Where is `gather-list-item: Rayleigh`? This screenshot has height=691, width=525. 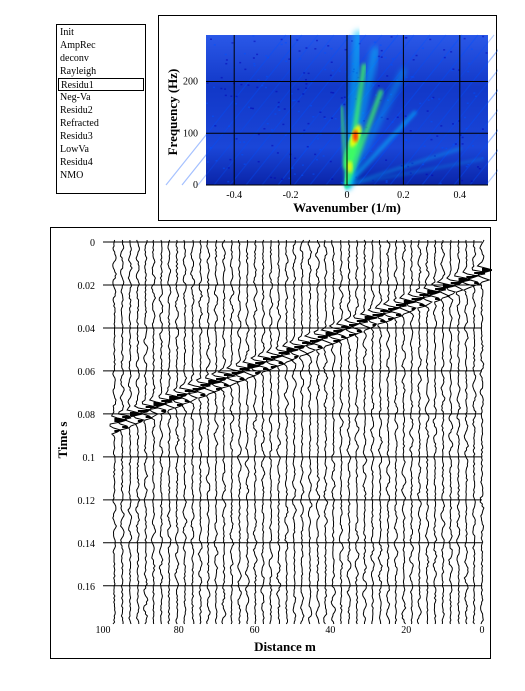 gather-list-item: Rayleigh is located at coordinates (78, 71).